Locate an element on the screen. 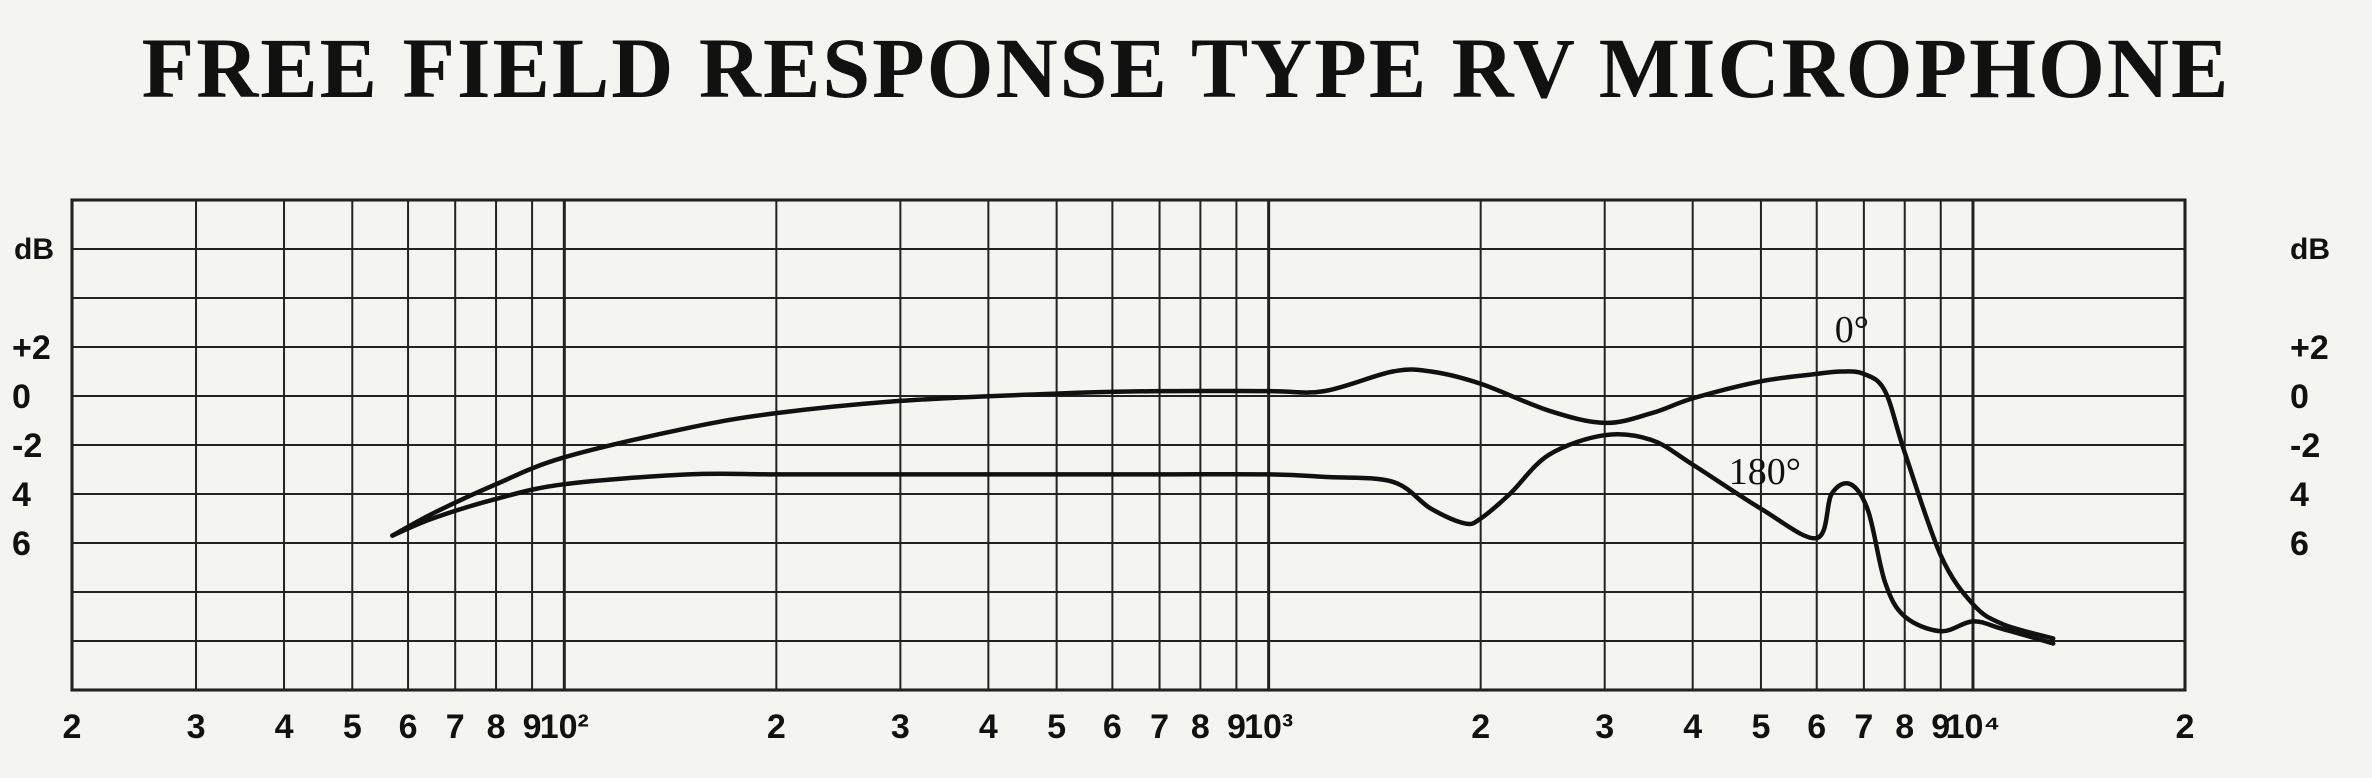 This screenshot has height=778, width=2372. y-tick-label-left: 0 is located at coordinates (21, 397).